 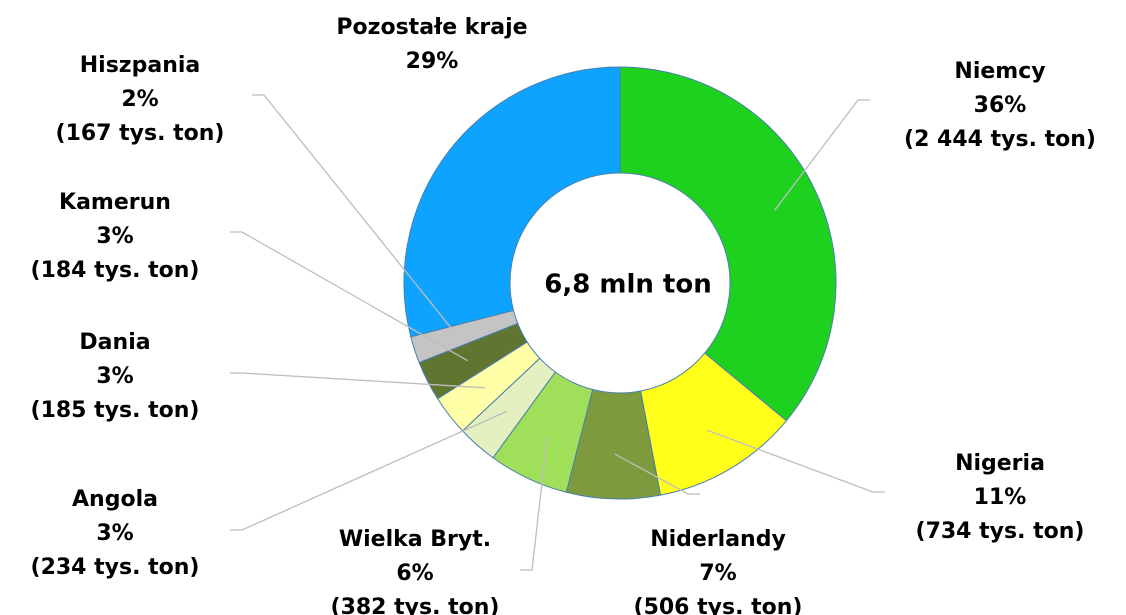 What do you see at coordinates (717, 573) in the screenshot?
I see `value-label: 7%` at bounding box center [717, 573].